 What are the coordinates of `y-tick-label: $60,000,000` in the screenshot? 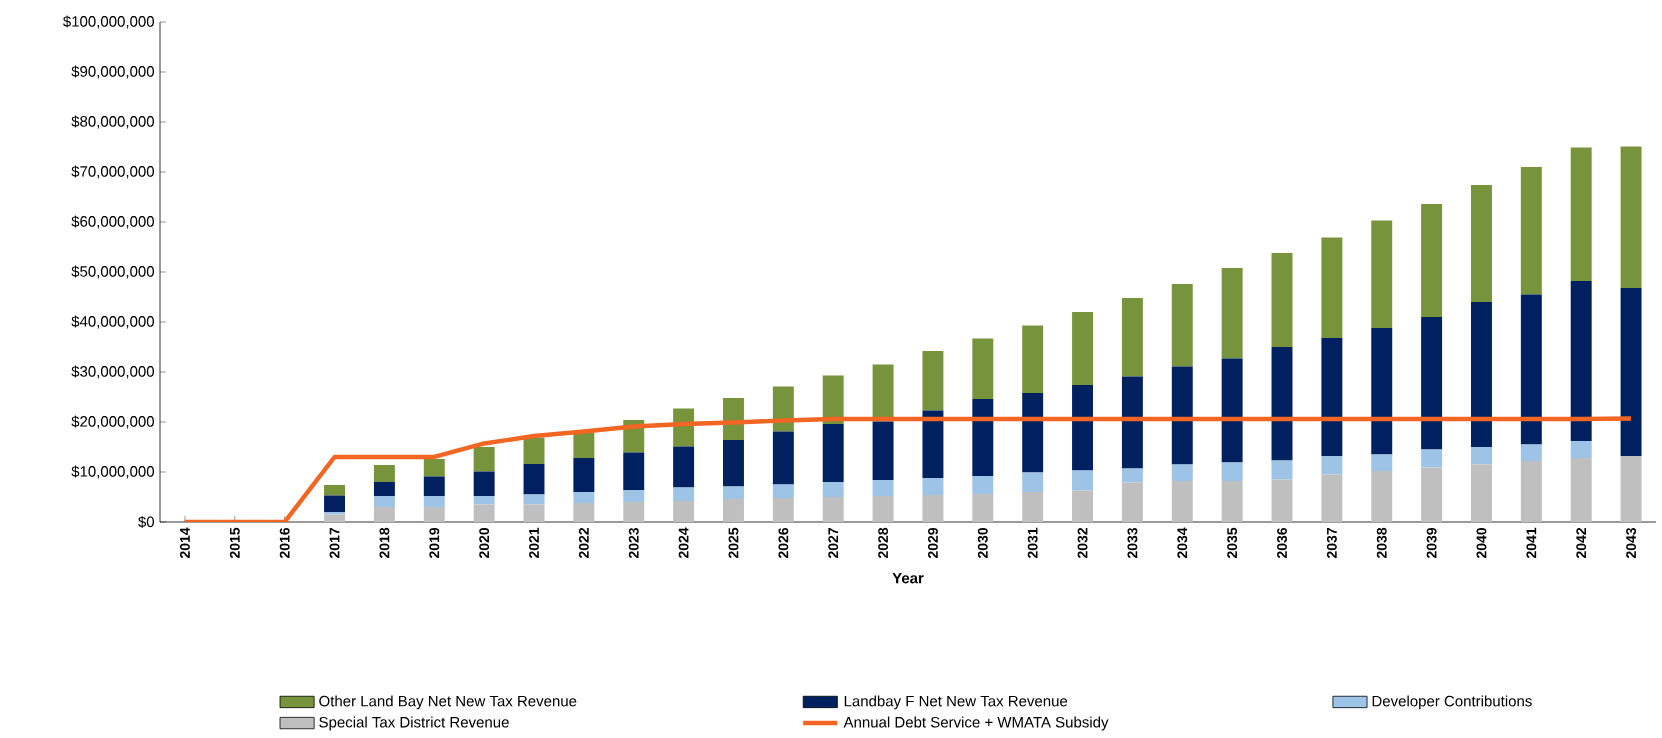 It's located at (112, 222).